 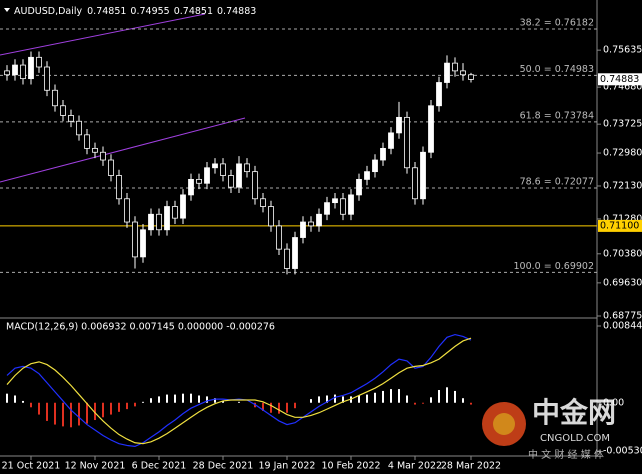 I want to click on header-high: 0.74955, so click(x=149, y=11).